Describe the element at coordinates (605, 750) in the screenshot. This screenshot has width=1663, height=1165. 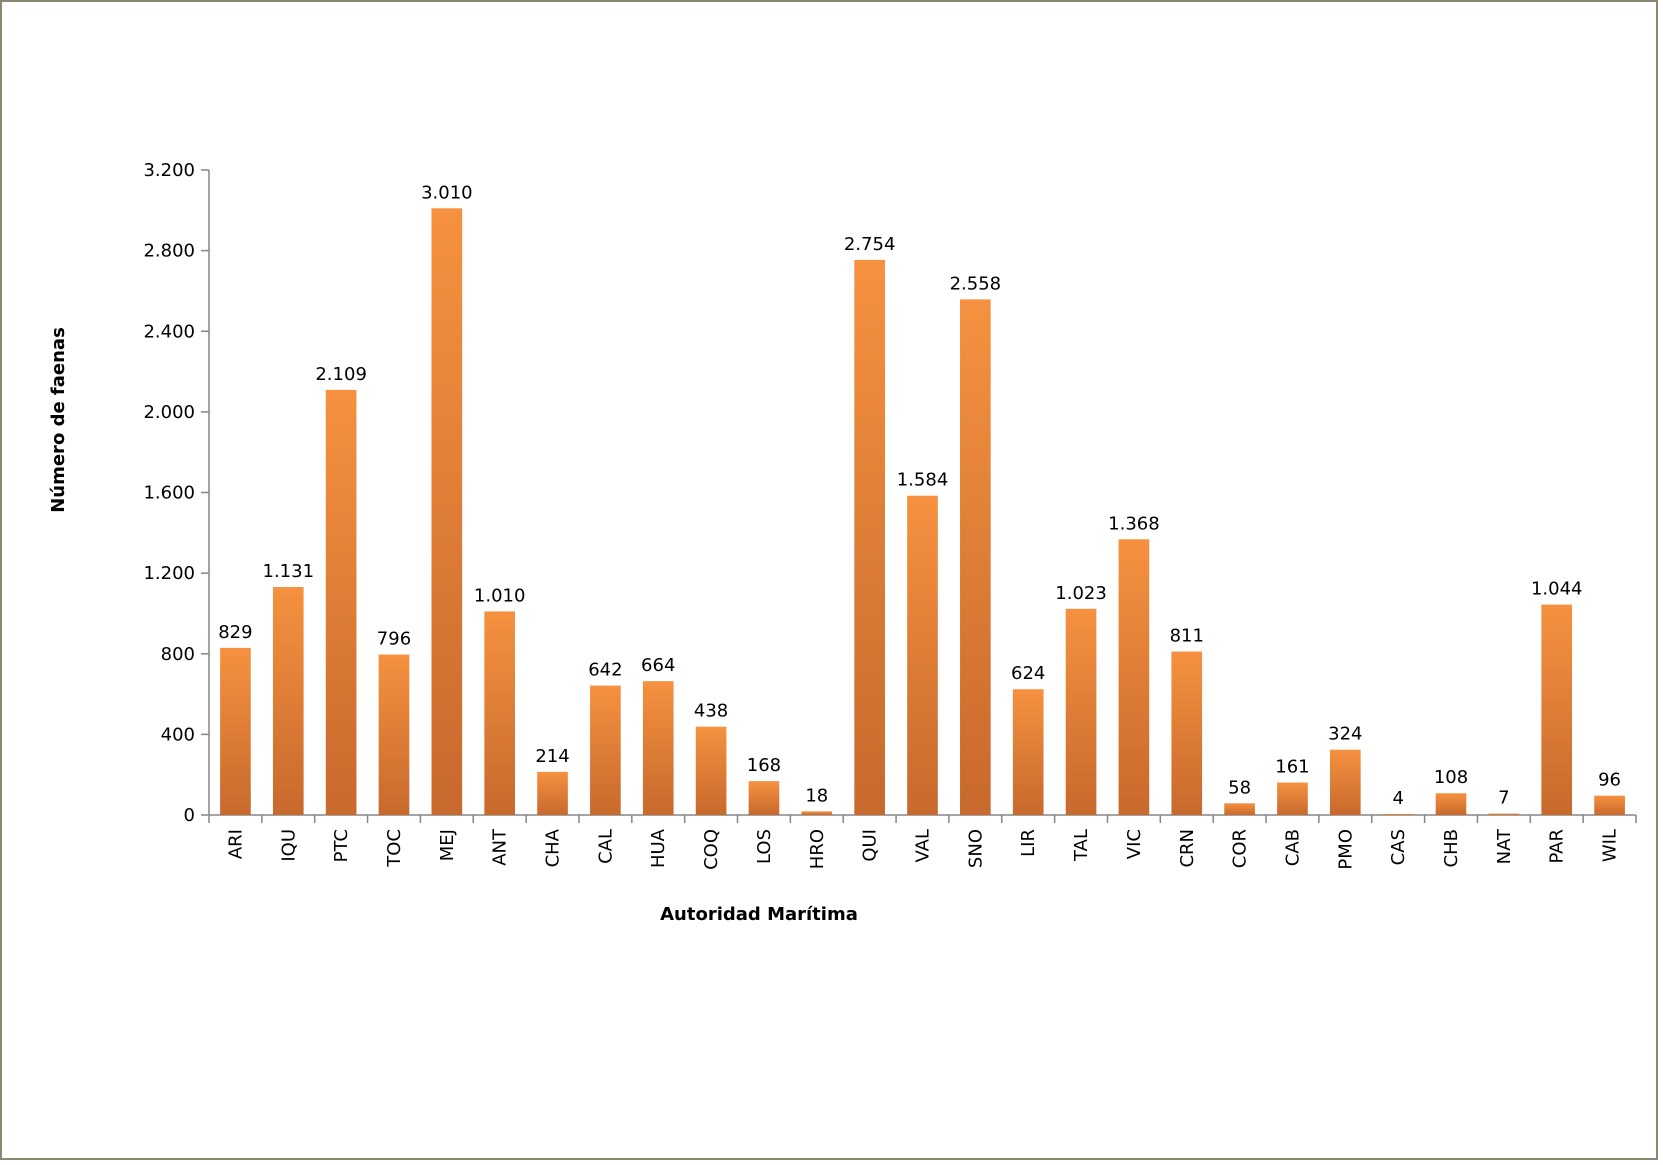
I see `bar-cal` at that location.